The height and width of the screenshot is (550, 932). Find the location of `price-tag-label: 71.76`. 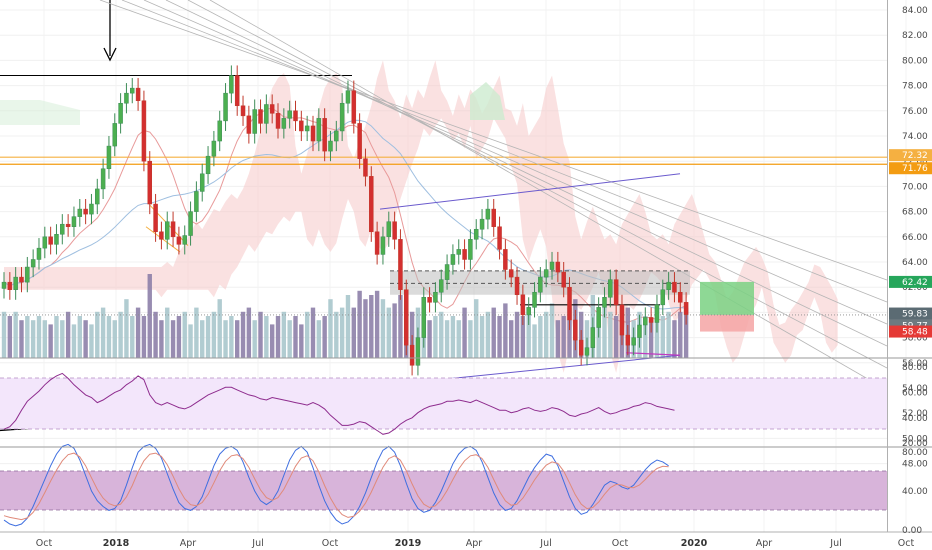

price-tag-label: 71.76 is located at coordinates (915, 169).